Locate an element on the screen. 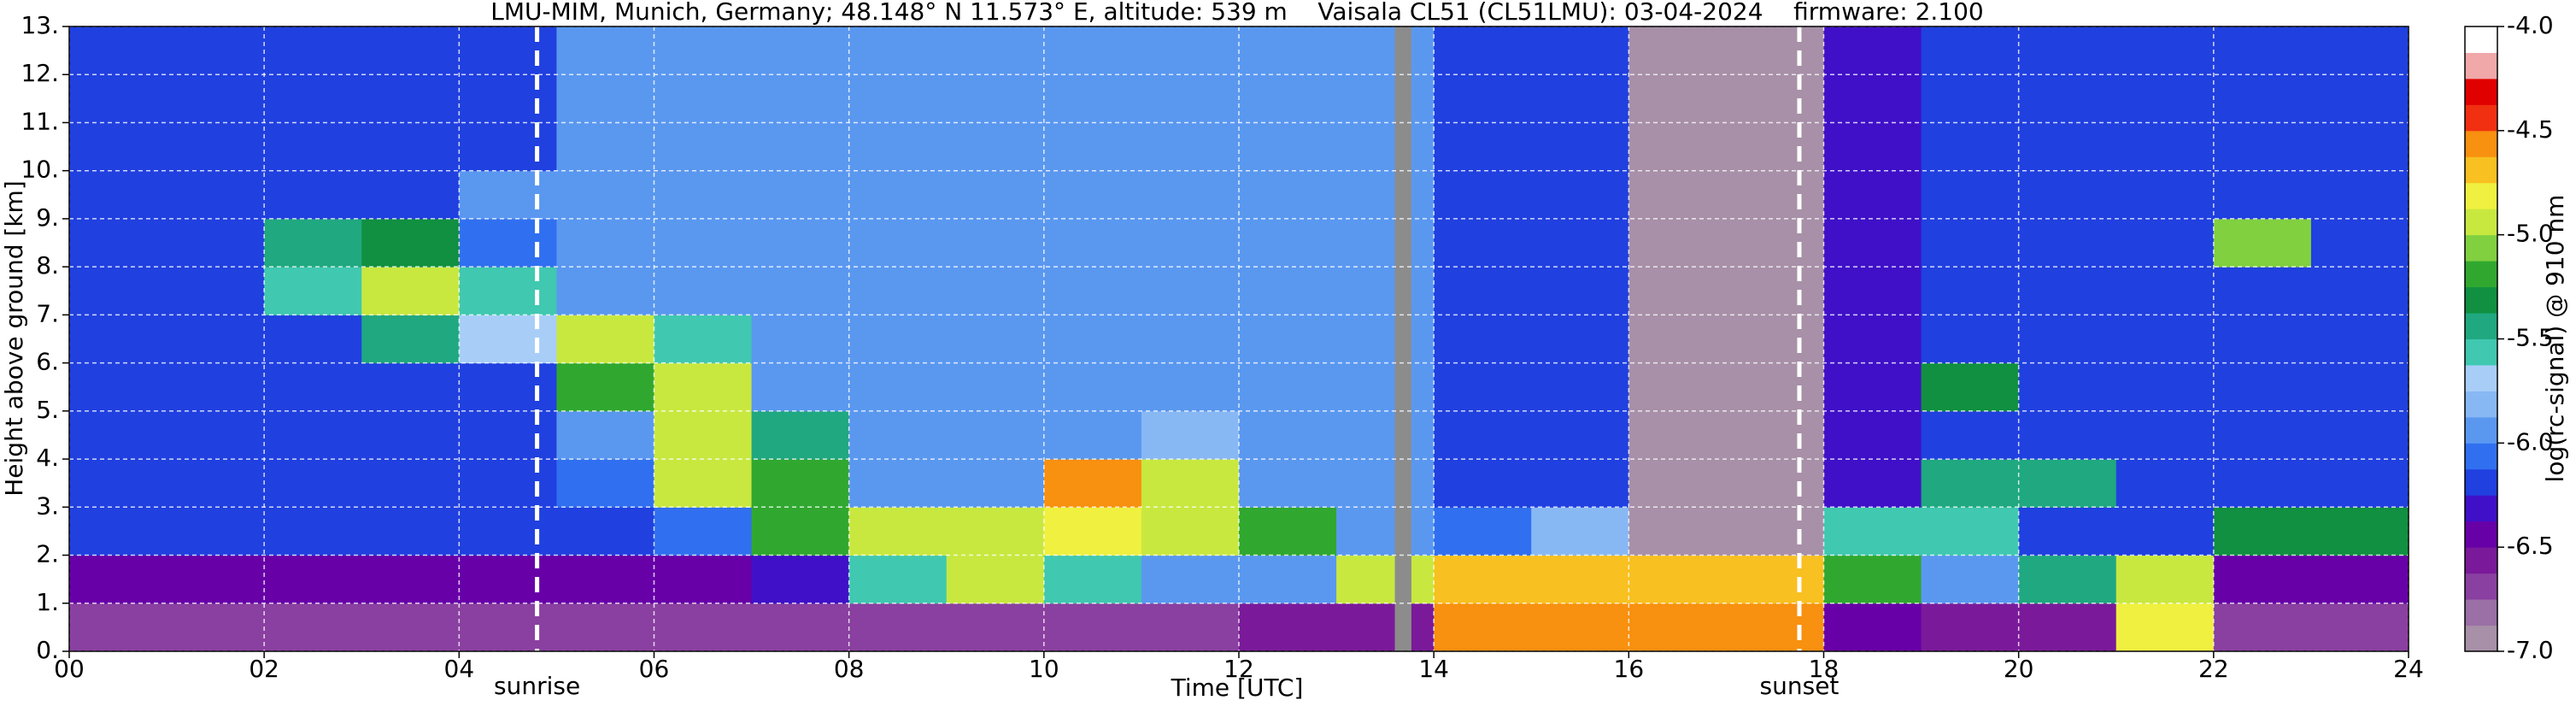 This screenshot has height=706, width=2576. y-tick-label: 1. is located at coordinates (47, 602).